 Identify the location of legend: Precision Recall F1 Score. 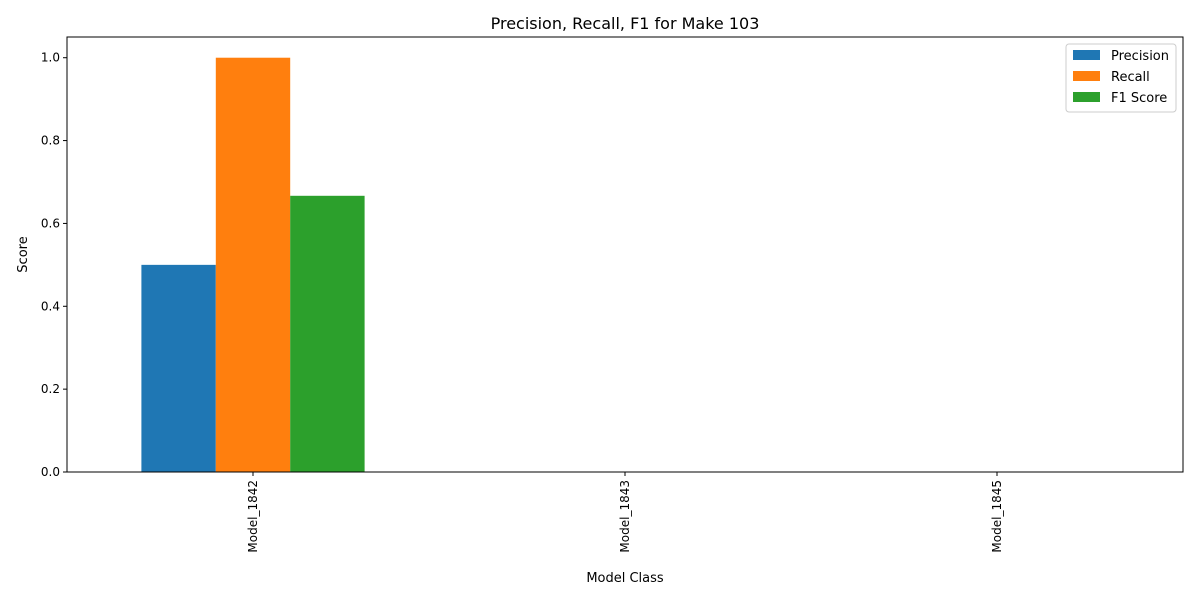
(1121, 78).